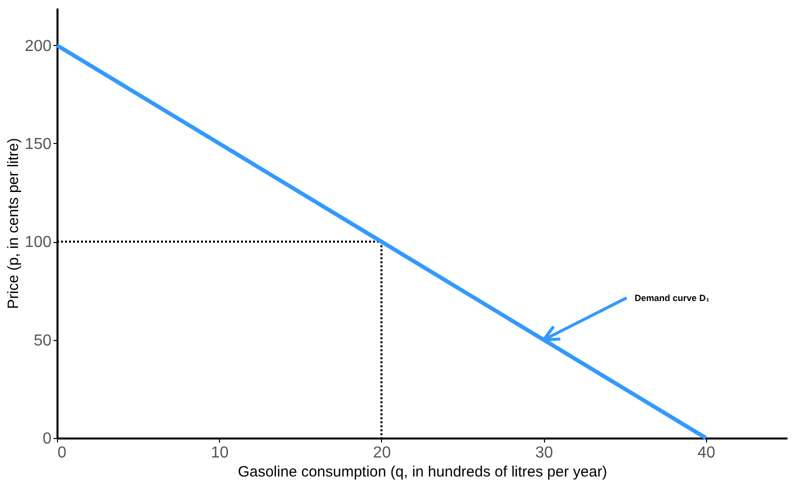 The height and width of the screenshot is (481, 793). Describe the element at coordinates (13, 223) in the screenshot. I see `y-axis-title: Price (p, in cents per litre)` at that location.